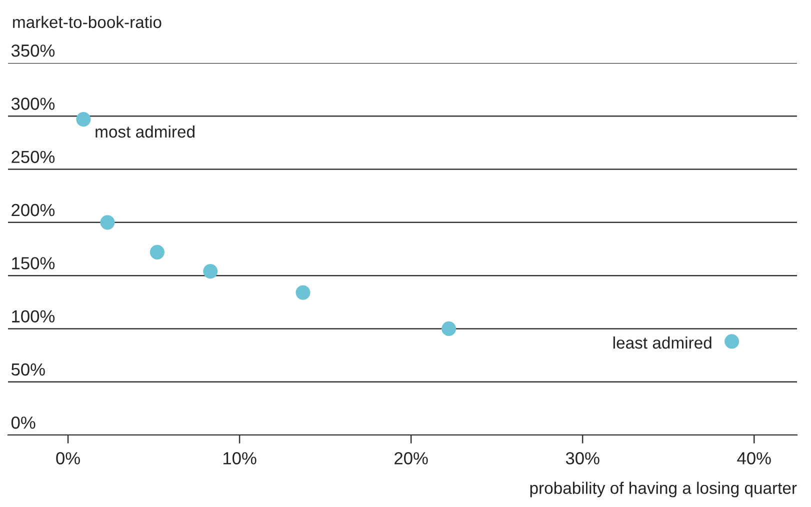 The width and height of the screenshot is (811, 507). I want to click on y-tick-label: 0%, so click(23, 422).